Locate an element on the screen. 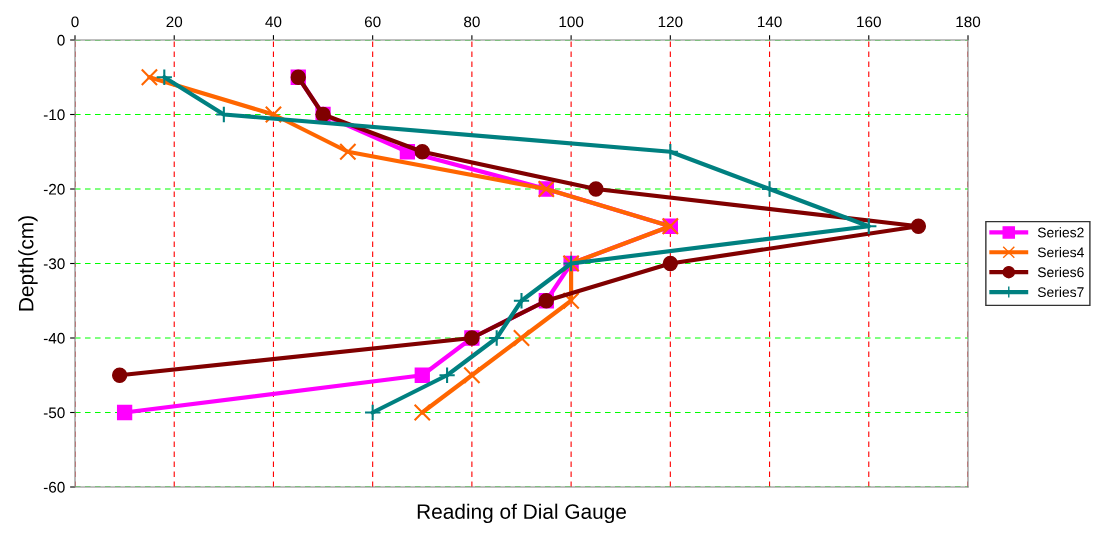  y-tick-label: -50 is located at coordinates (54, 413).